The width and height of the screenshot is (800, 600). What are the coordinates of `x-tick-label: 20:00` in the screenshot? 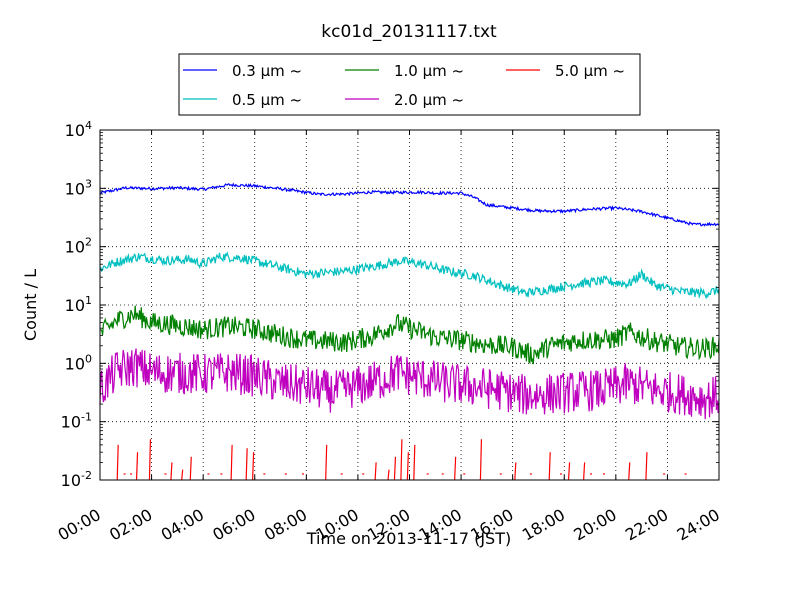 It's located at (594, 525).